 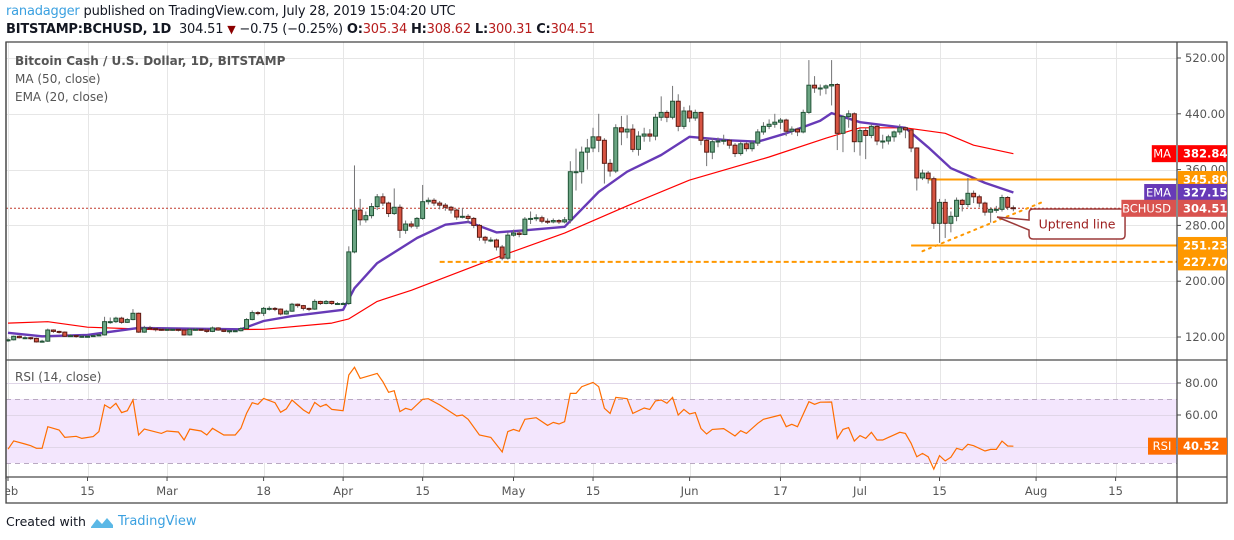 I want to click on price-label-box, so click(x=1202, y=193).